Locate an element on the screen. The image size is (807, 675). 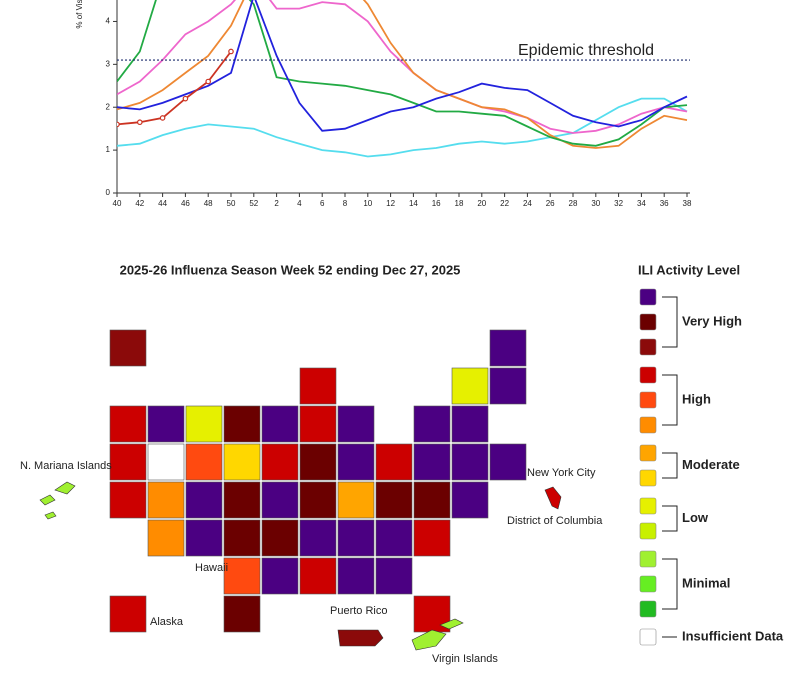
territory-label: Puerto Rico is located at coordinates (358, 611).